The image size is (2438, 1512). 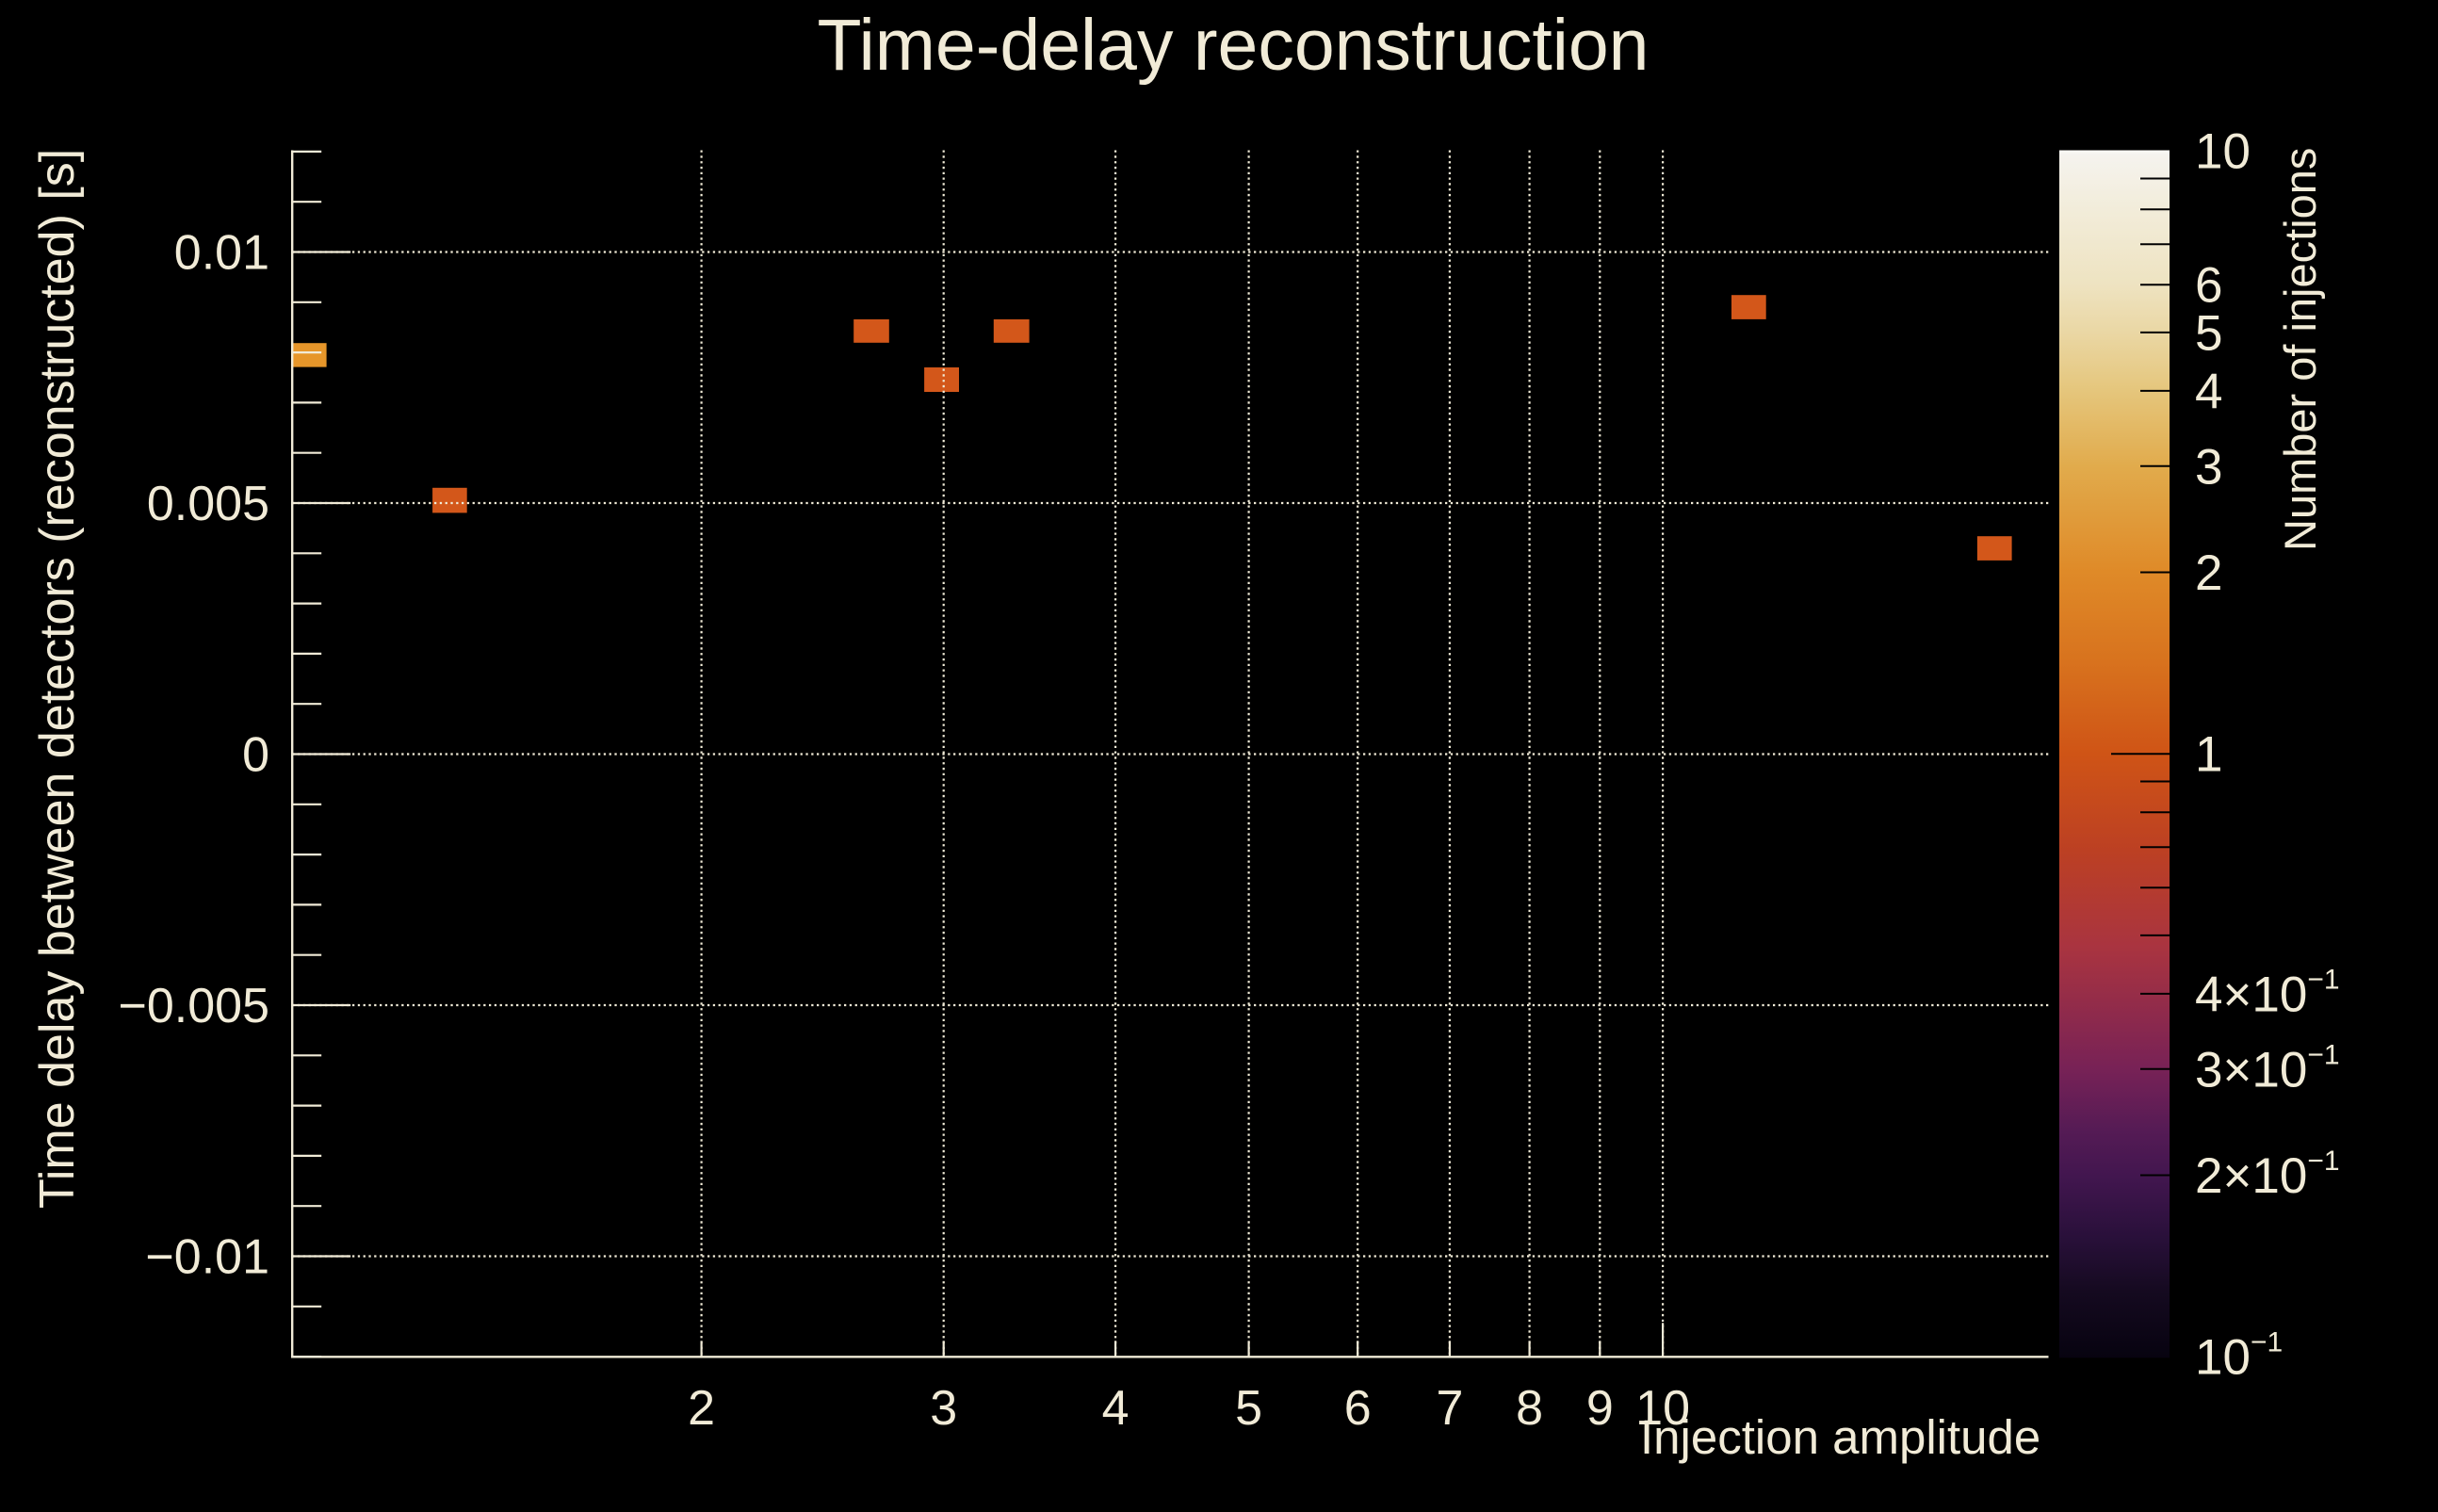 I want to click on svg-text: 0.01, so click(x=221, y=253).